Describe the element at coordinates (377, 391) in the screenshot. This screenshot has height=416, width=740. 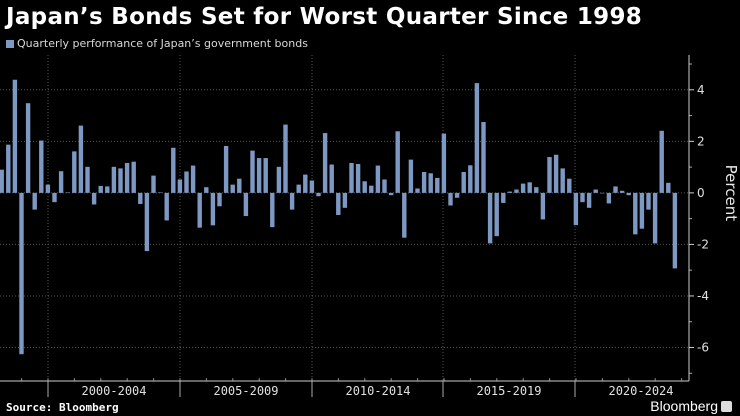
I see `x-tick-label: 2010-2014` at that location.